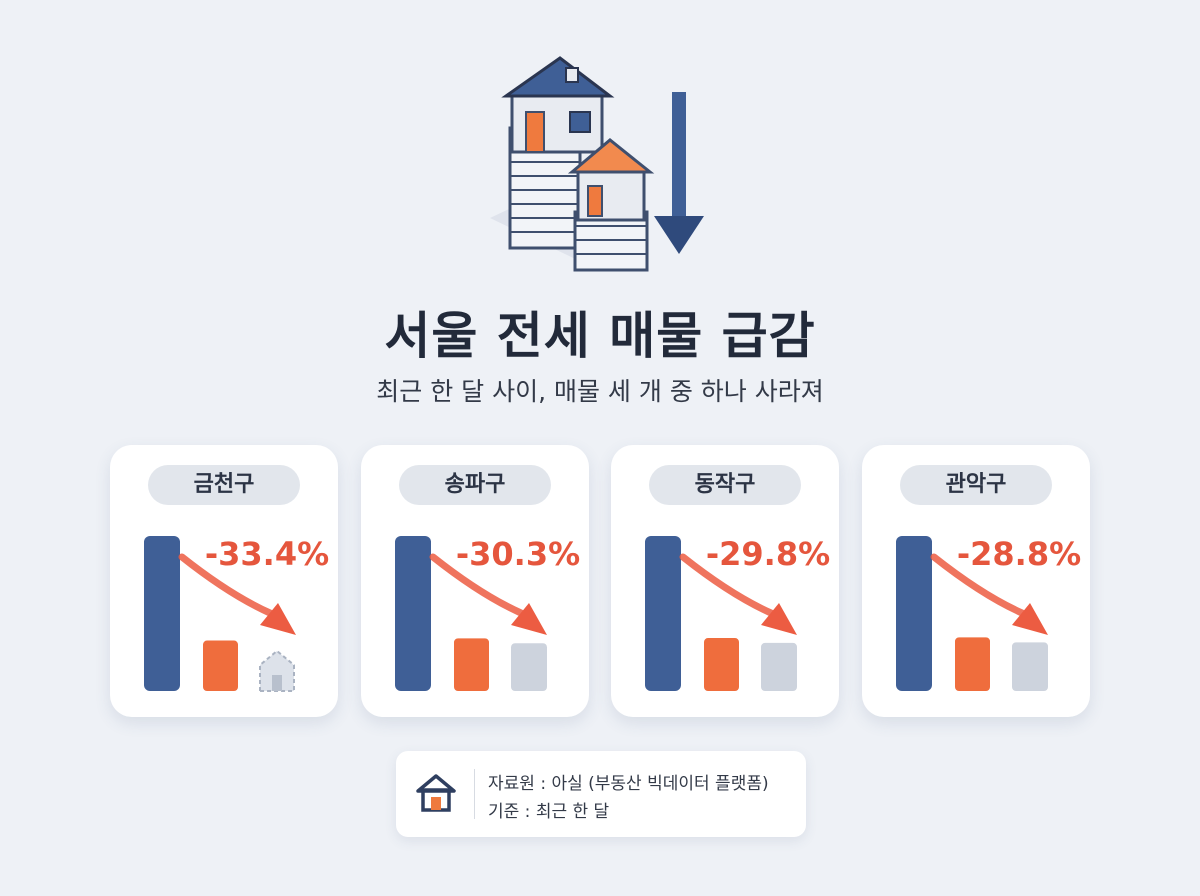 The width and height of the screenshot is (1200, 896). I want to click on change-label: -28.8%, so click(1019, 554).